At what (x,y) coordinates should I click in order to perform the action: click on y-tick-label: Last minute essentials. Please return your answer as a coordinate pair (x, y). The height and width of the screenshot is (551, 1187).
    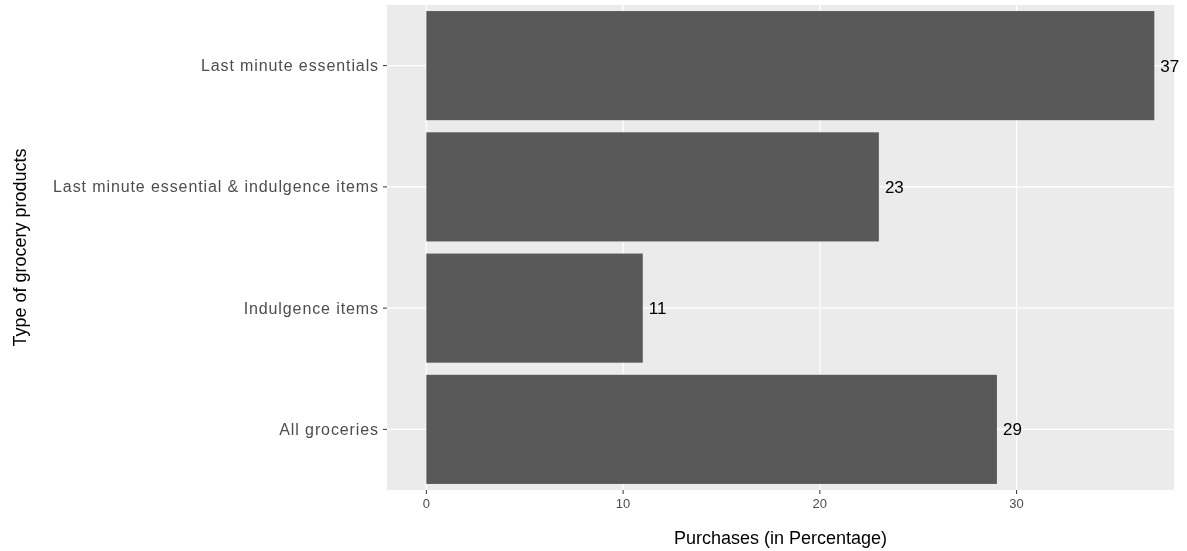
    Looking at the image, I should click on (289, 66).